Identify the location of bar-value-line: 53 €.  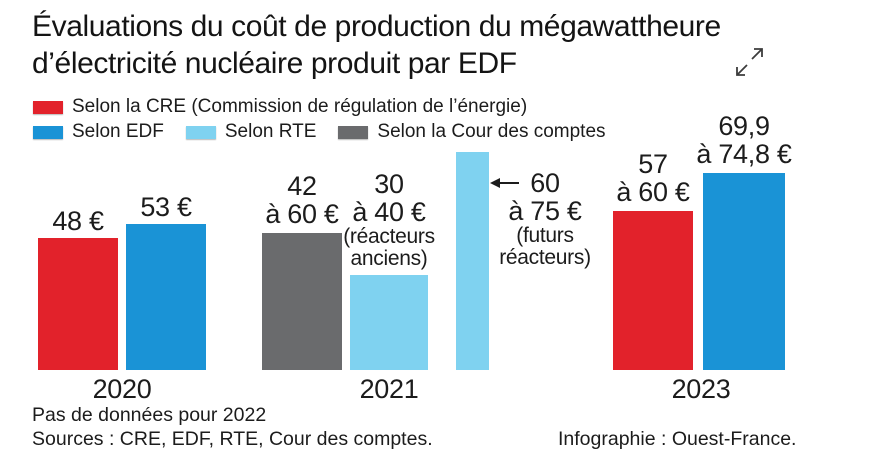
(166, 207).